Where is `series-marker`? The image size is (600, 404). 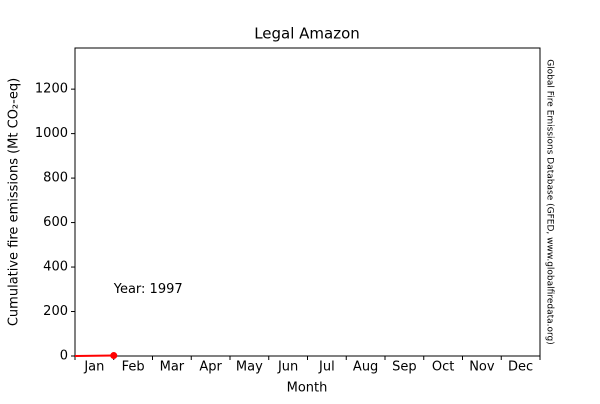
series-marker is located at coordinates (113, 355).